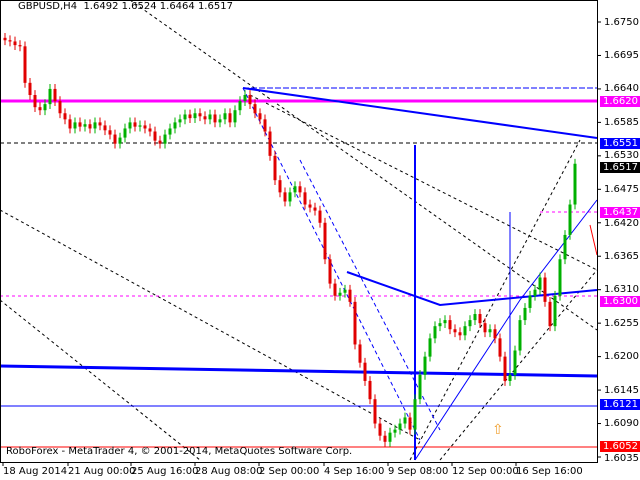 Image resolution: width=640 pixels, height=480 pixels. I want to click on x-tick-label: 4 Sep 16:00, so click(354, 471).